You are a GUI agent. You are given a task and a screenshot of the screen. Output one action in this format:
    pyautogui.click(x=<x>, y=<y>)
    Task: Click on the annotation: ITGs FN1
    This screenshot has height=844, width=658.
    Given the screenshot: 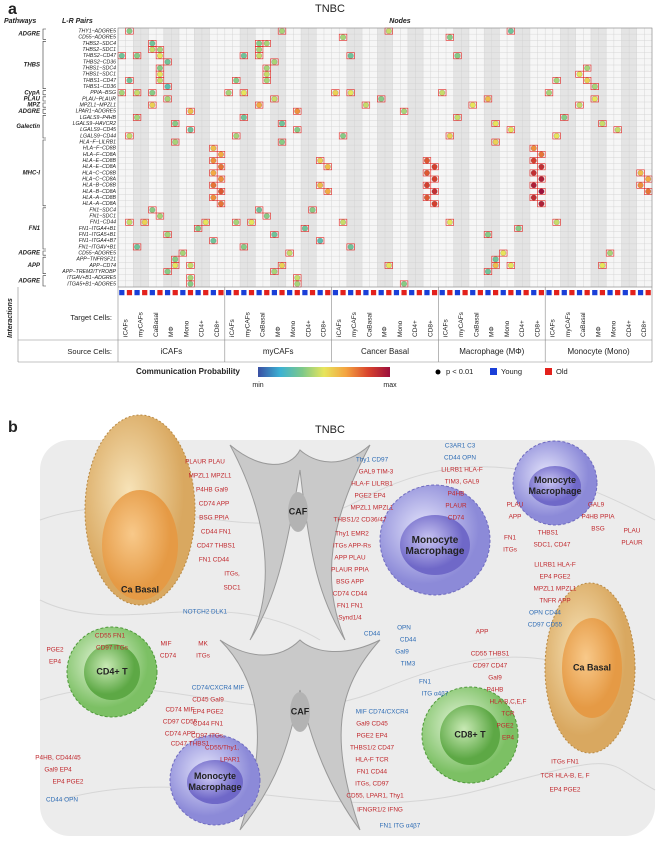 What is the action you would take?
    pyautogui.click(x=565, y=762)
    